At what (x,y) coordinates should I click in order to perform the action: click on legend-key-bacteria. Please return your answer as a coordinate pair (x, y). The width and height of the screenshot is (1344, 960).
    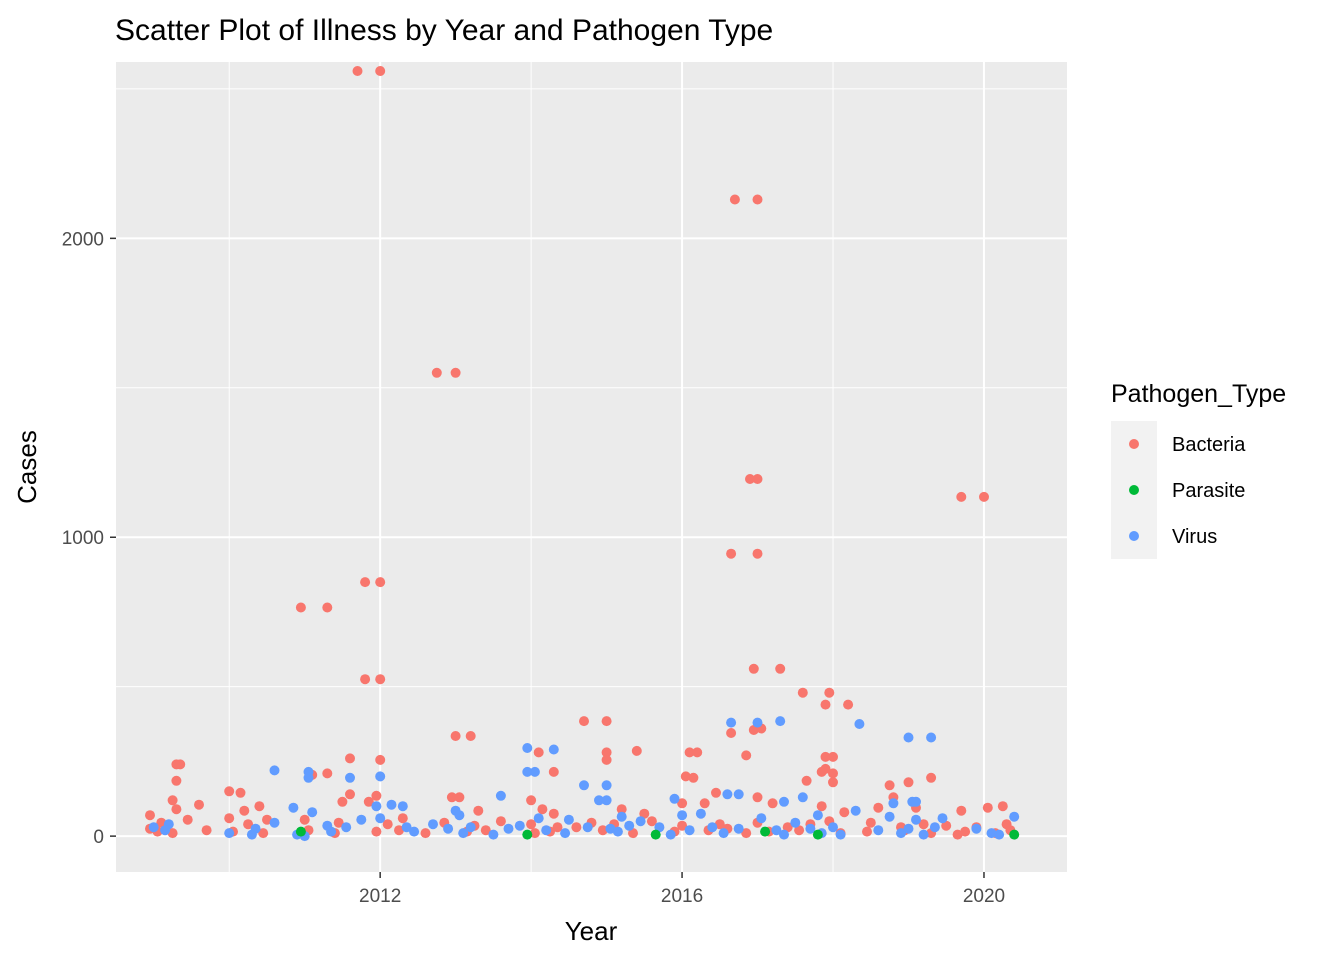
    Looking at the image, I should click on (1134, 444).